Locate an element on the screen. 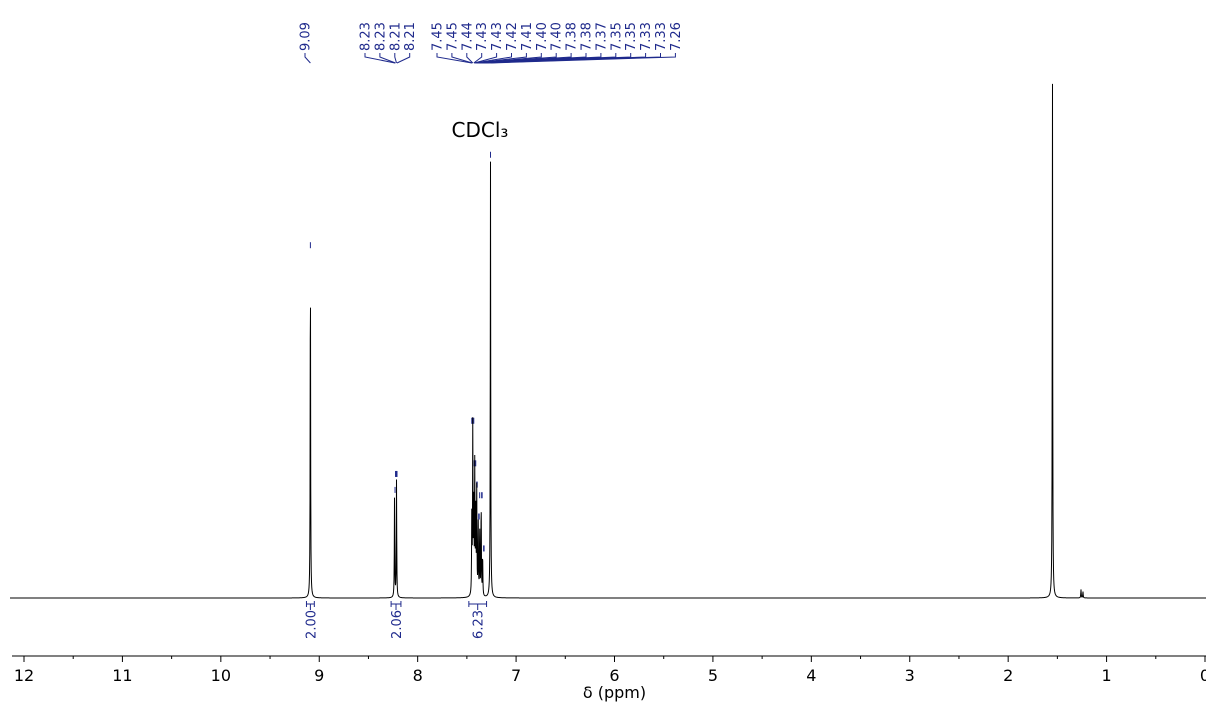 This screenshot has height=706, width=1206. x-tick-label: 3 is located at coordinates (910, 675).